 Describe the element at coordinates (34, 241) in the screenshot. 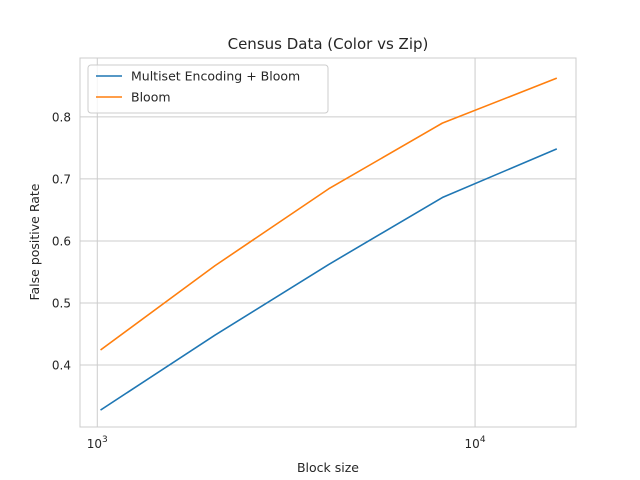

I see `y-axis-label: False positive Rate` at that location.